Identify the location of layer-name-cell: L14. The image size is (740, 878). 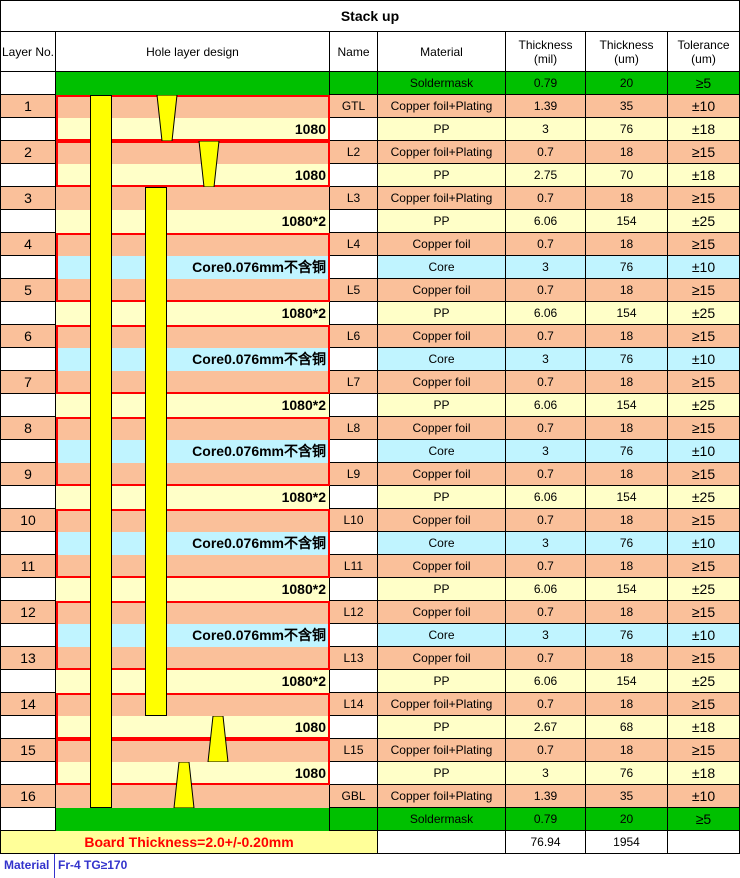
(354, 704).